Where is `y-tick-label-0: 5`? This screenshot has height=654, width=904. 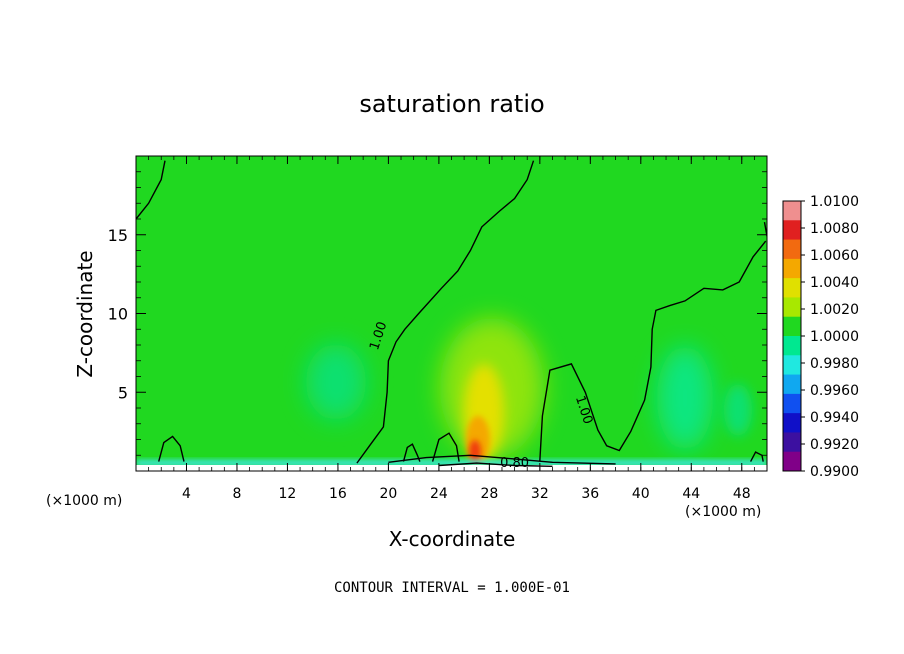 y-tick-label-0: 5 is located at coordinates (123, 392).